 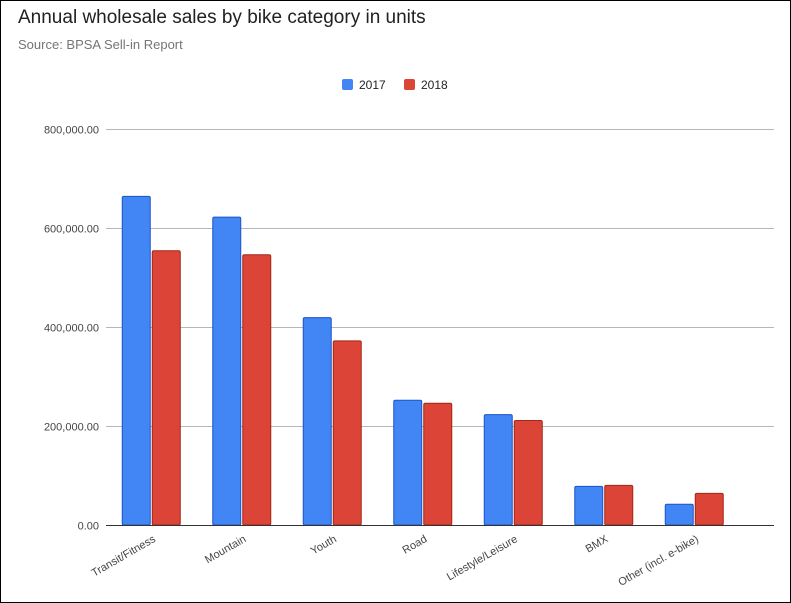 I want to click on bar-2018-youth, so click(x=347, y=433).